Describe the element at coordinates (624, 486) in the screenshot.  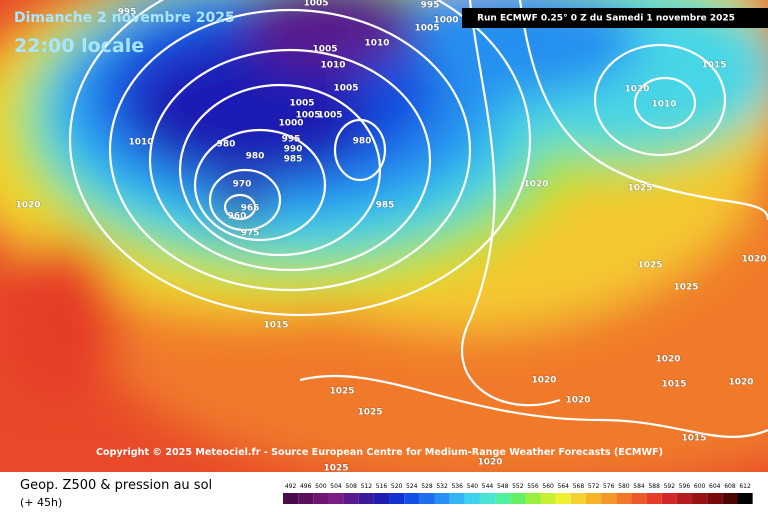
I see `legend-value: 580` at that location.